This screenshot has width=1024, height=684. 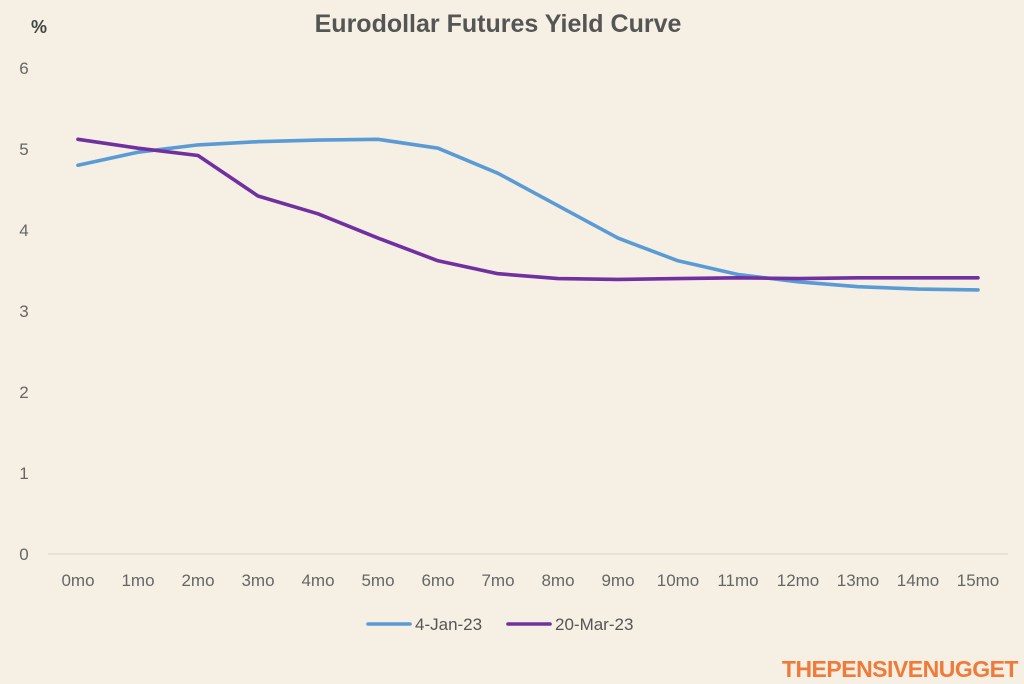 I want to click on x-tick-label: 15mo, so click(x=978, y=580).